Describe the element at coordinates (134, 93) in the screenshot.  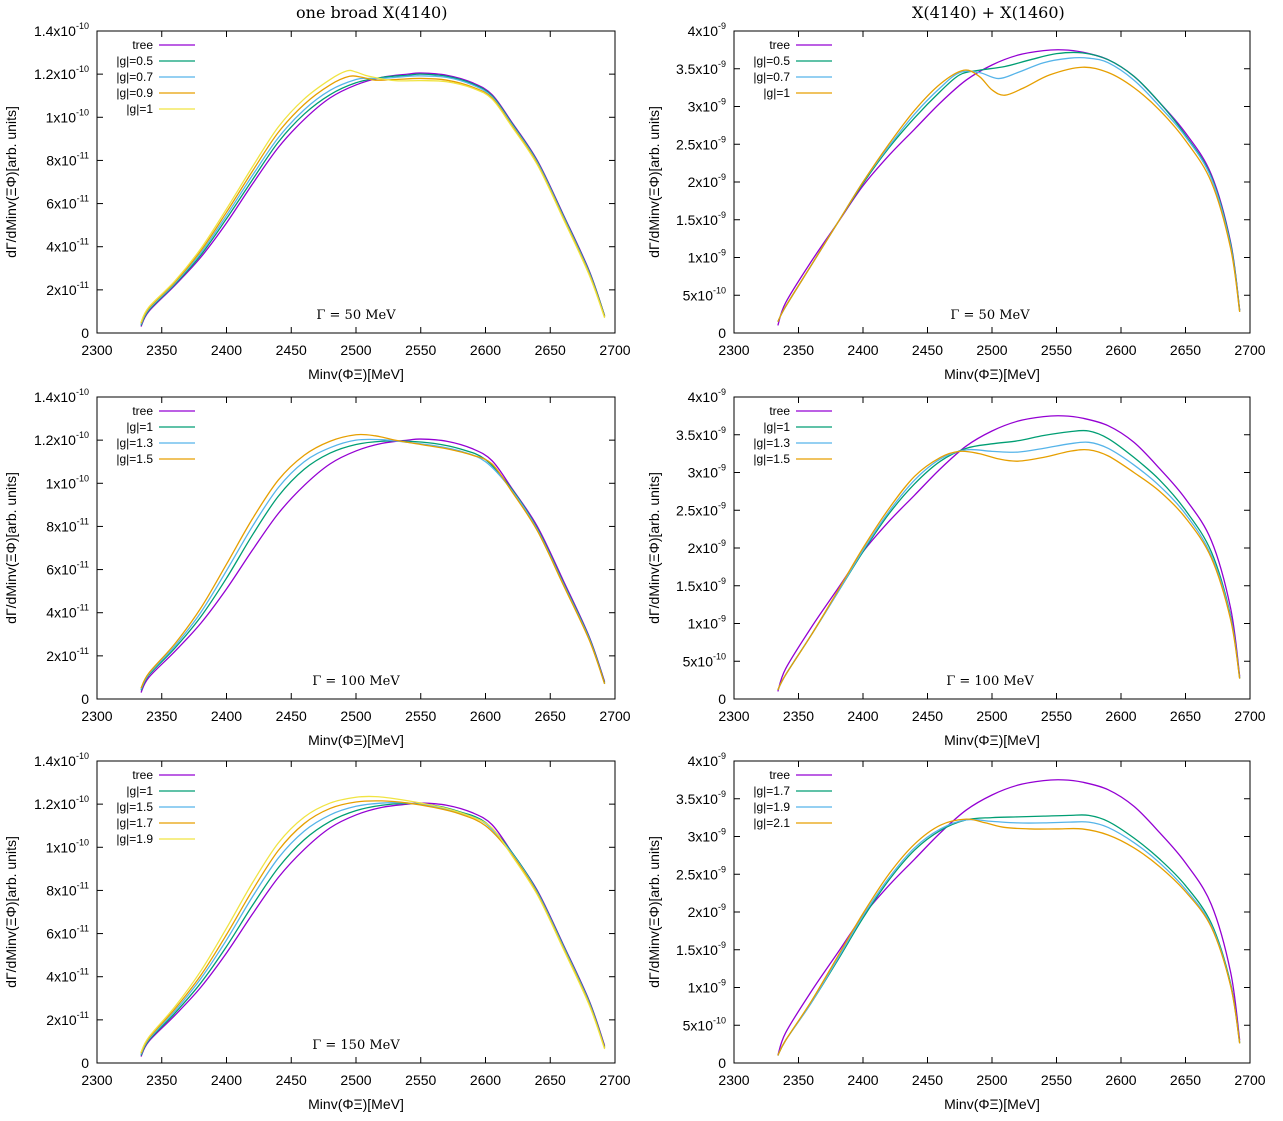
I see `legend-label: |g|=0.9` at that location.